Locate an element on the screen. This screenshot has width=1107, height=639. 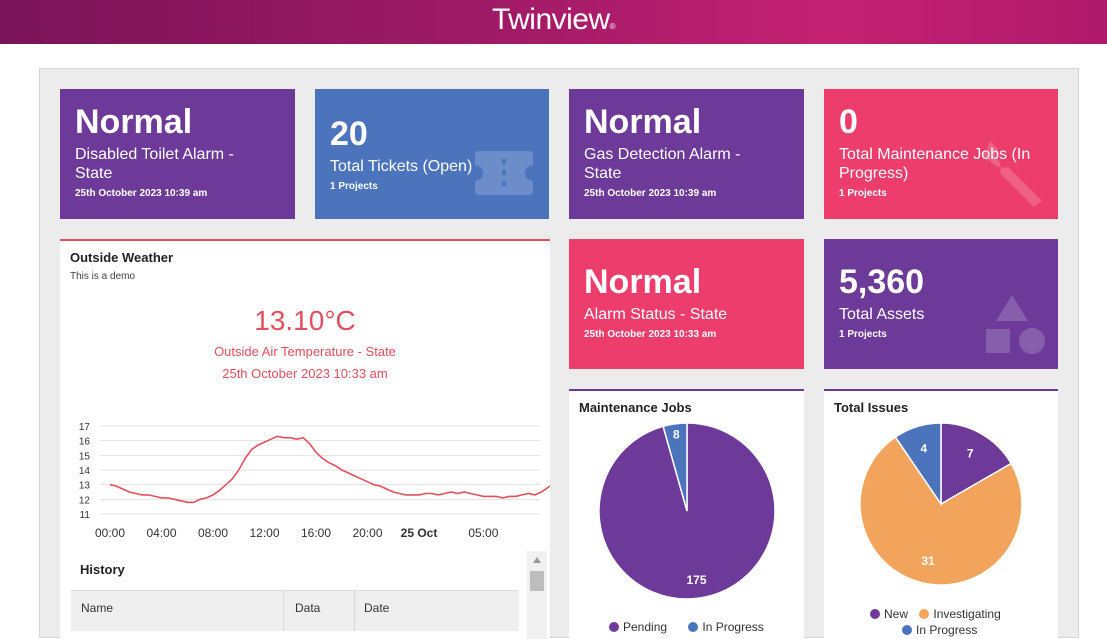
total-issues-title: Total Issues is located at coordinates (871, 407).